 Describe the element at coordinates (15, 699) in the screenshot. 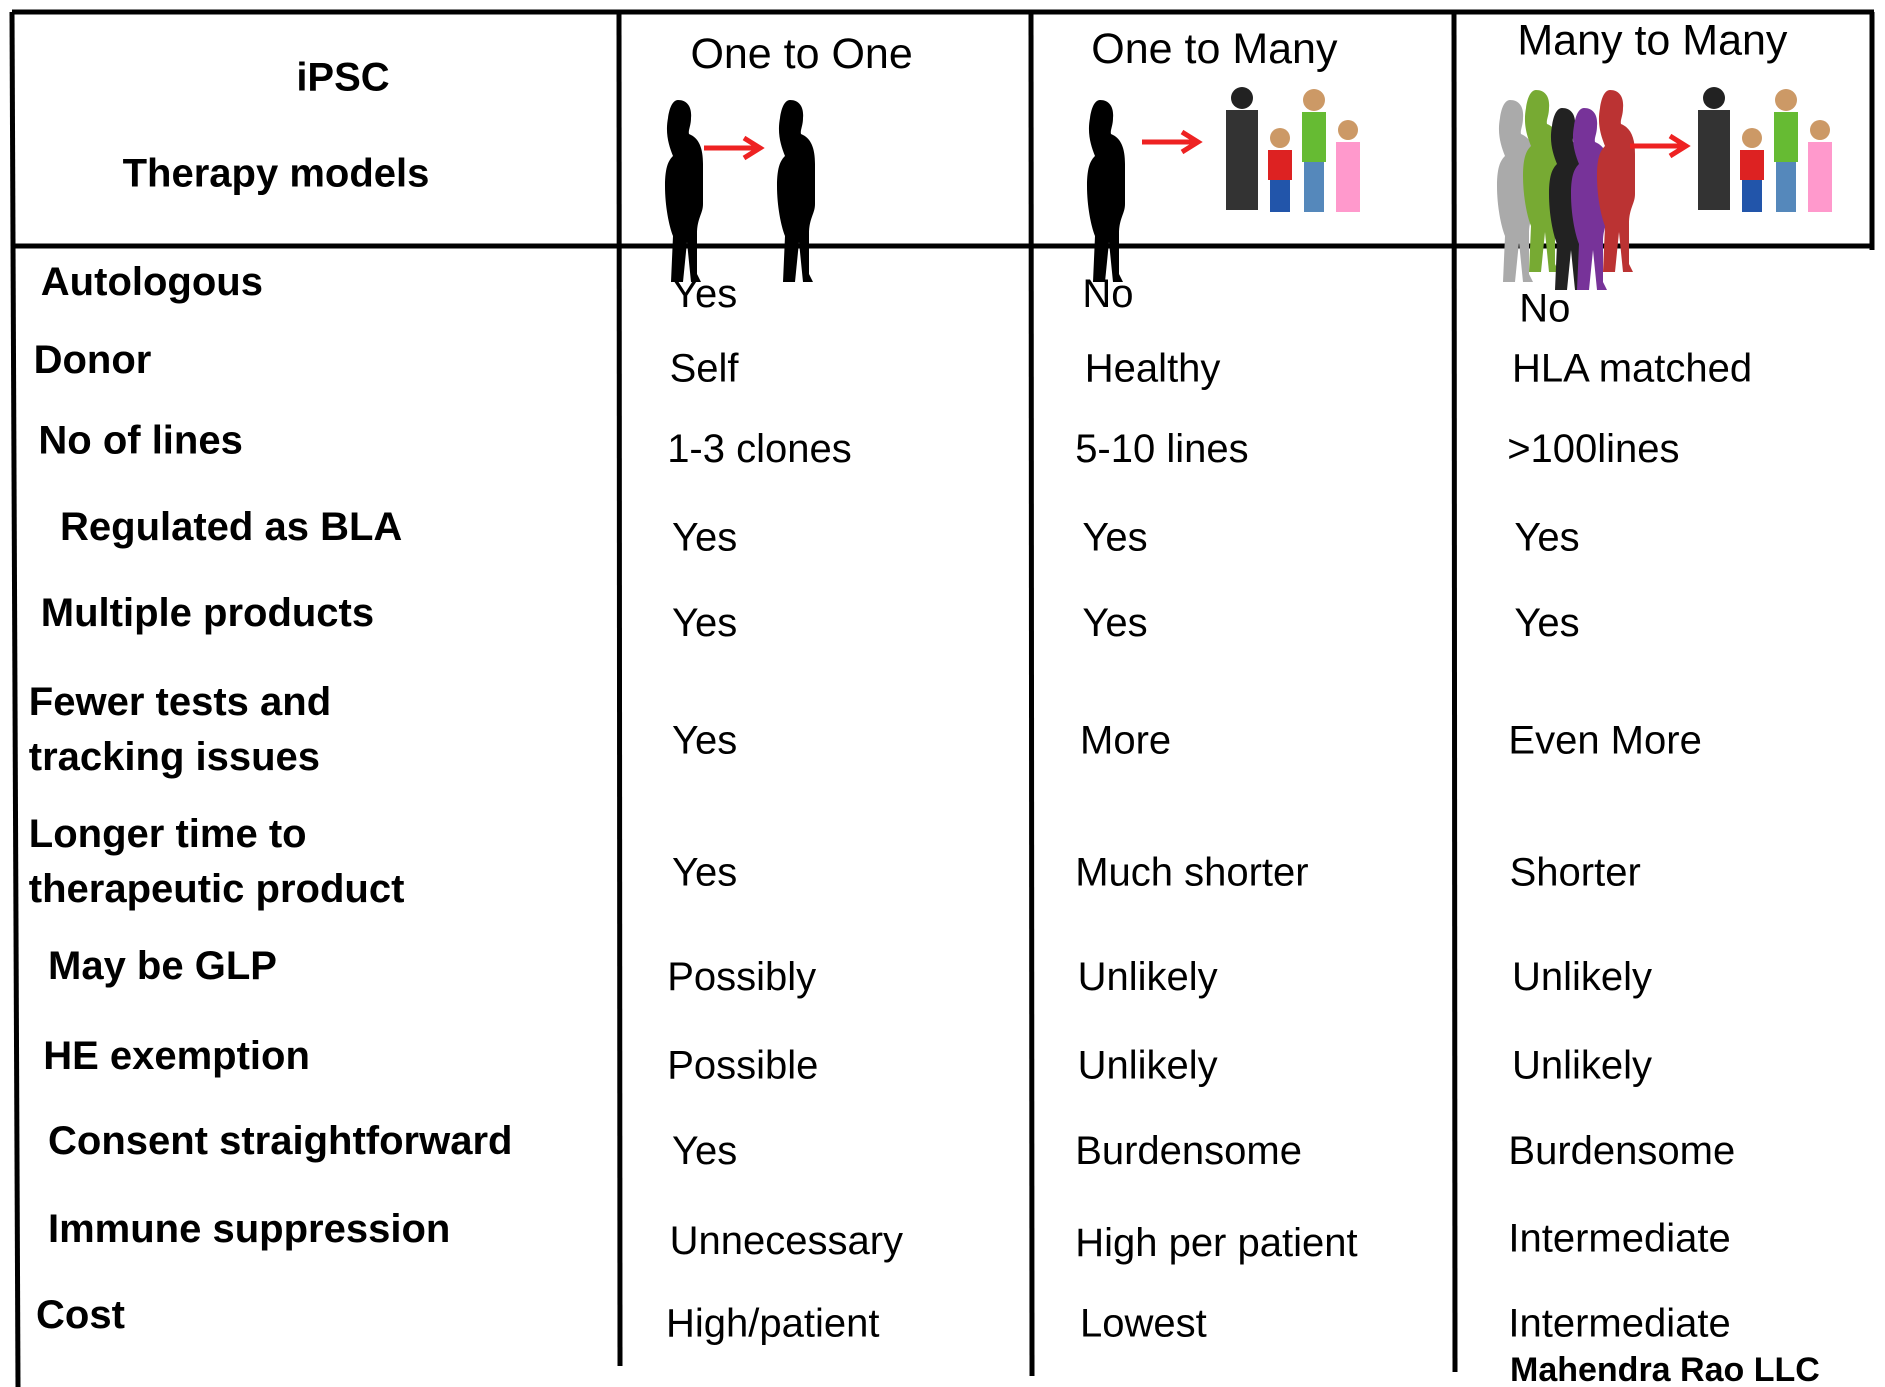

I see `border` at that location.